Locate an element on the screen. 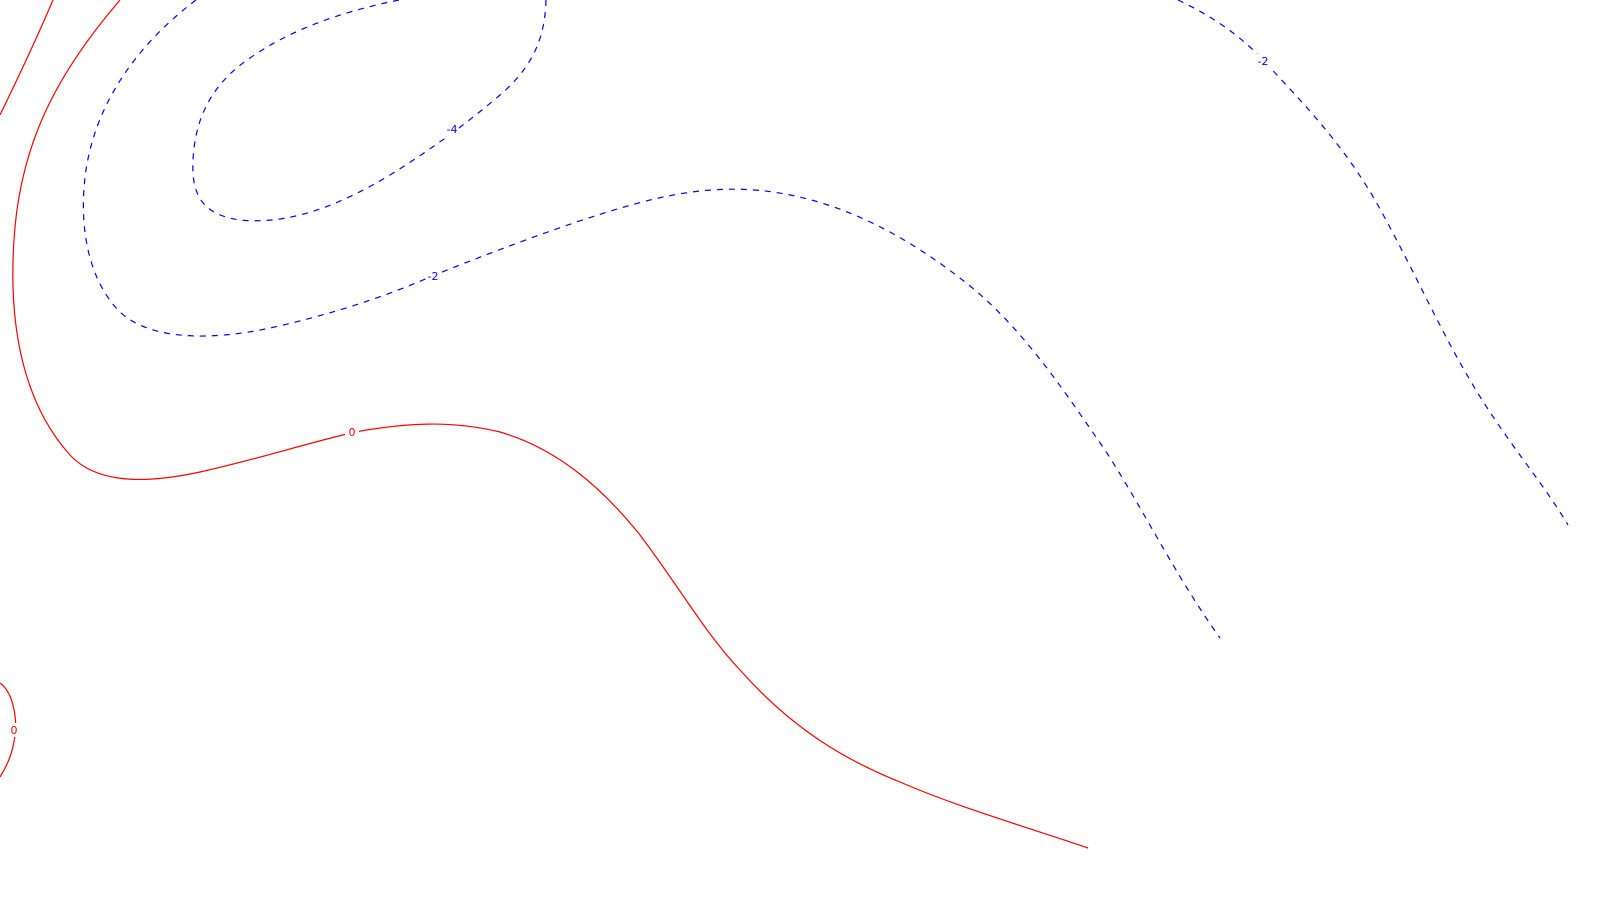 The height and width of the screenshot is (900, 1600). contour-label: -4 is located at coordinates (452, 129).